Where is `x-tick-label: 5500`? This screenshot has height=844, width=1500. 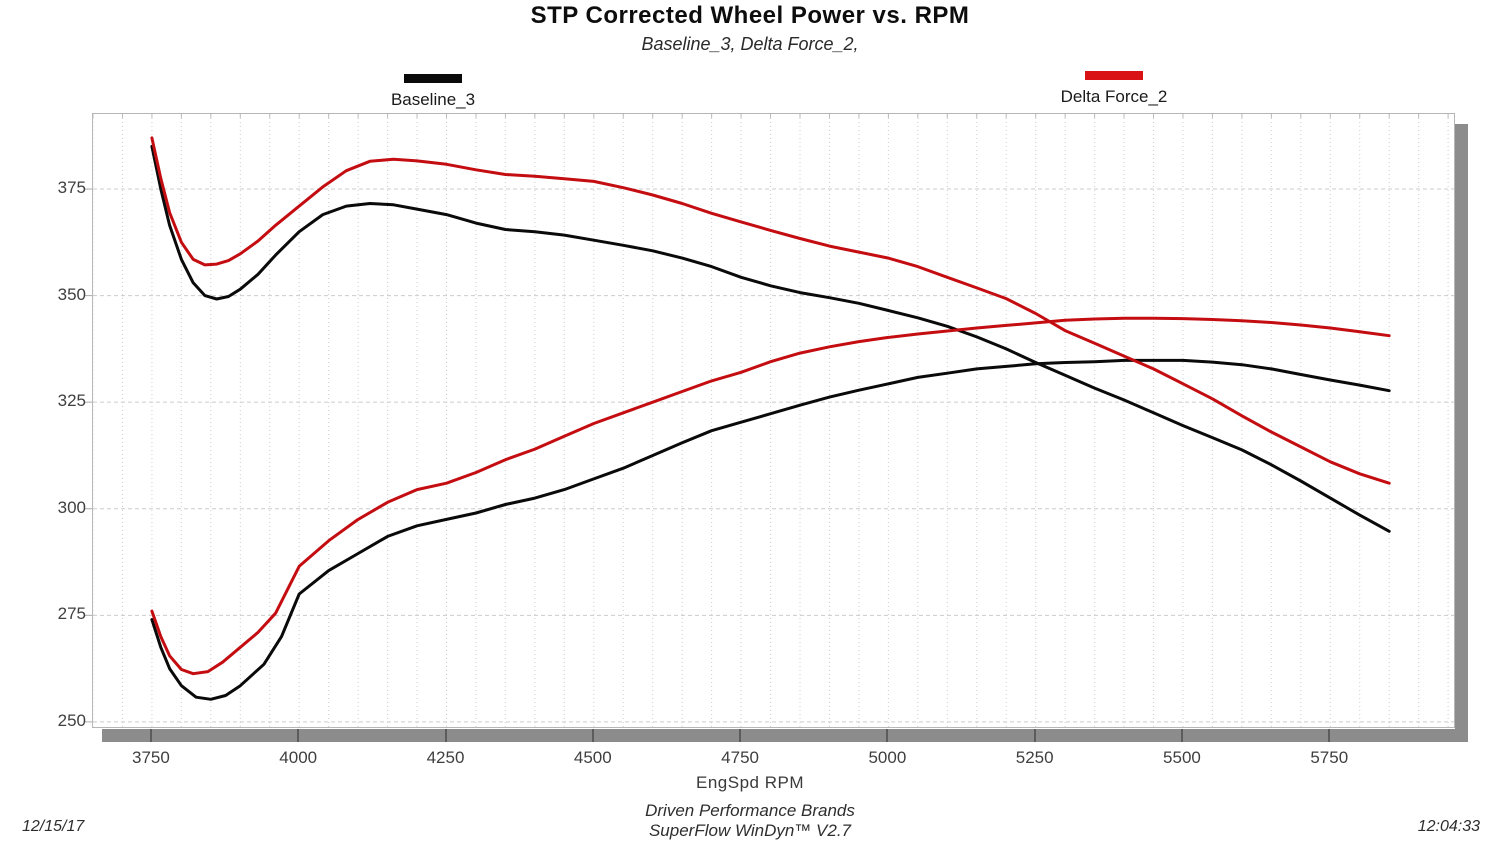 x-tick-label: 5500 is located at coordinates (1182, 757).